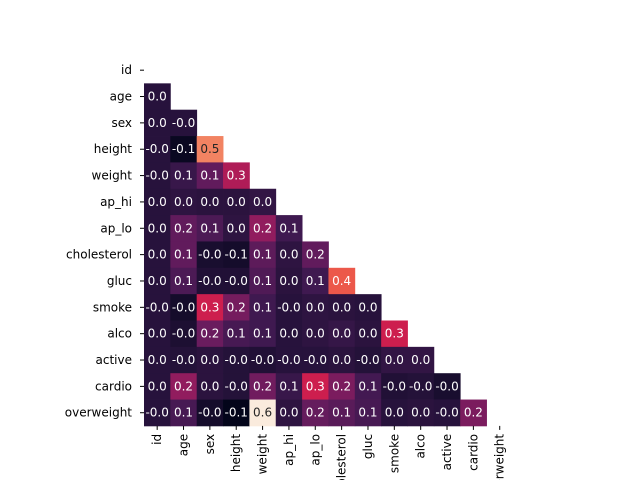 This screenshot has height=480, width=640. What do you see at coordinates (289, 450) in the screenshot?
I see `x-tick-label: ap_hi` at bounding box center [289, 450].